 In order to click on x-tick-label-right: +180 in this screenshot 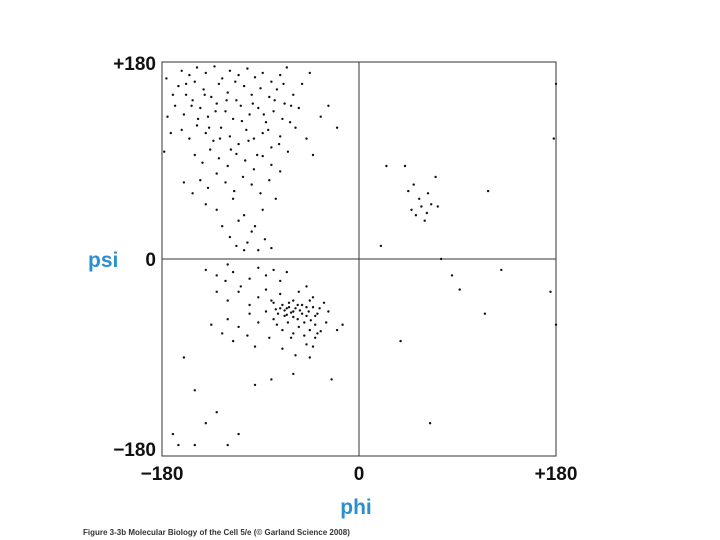, I will do `click(556, 474)`.